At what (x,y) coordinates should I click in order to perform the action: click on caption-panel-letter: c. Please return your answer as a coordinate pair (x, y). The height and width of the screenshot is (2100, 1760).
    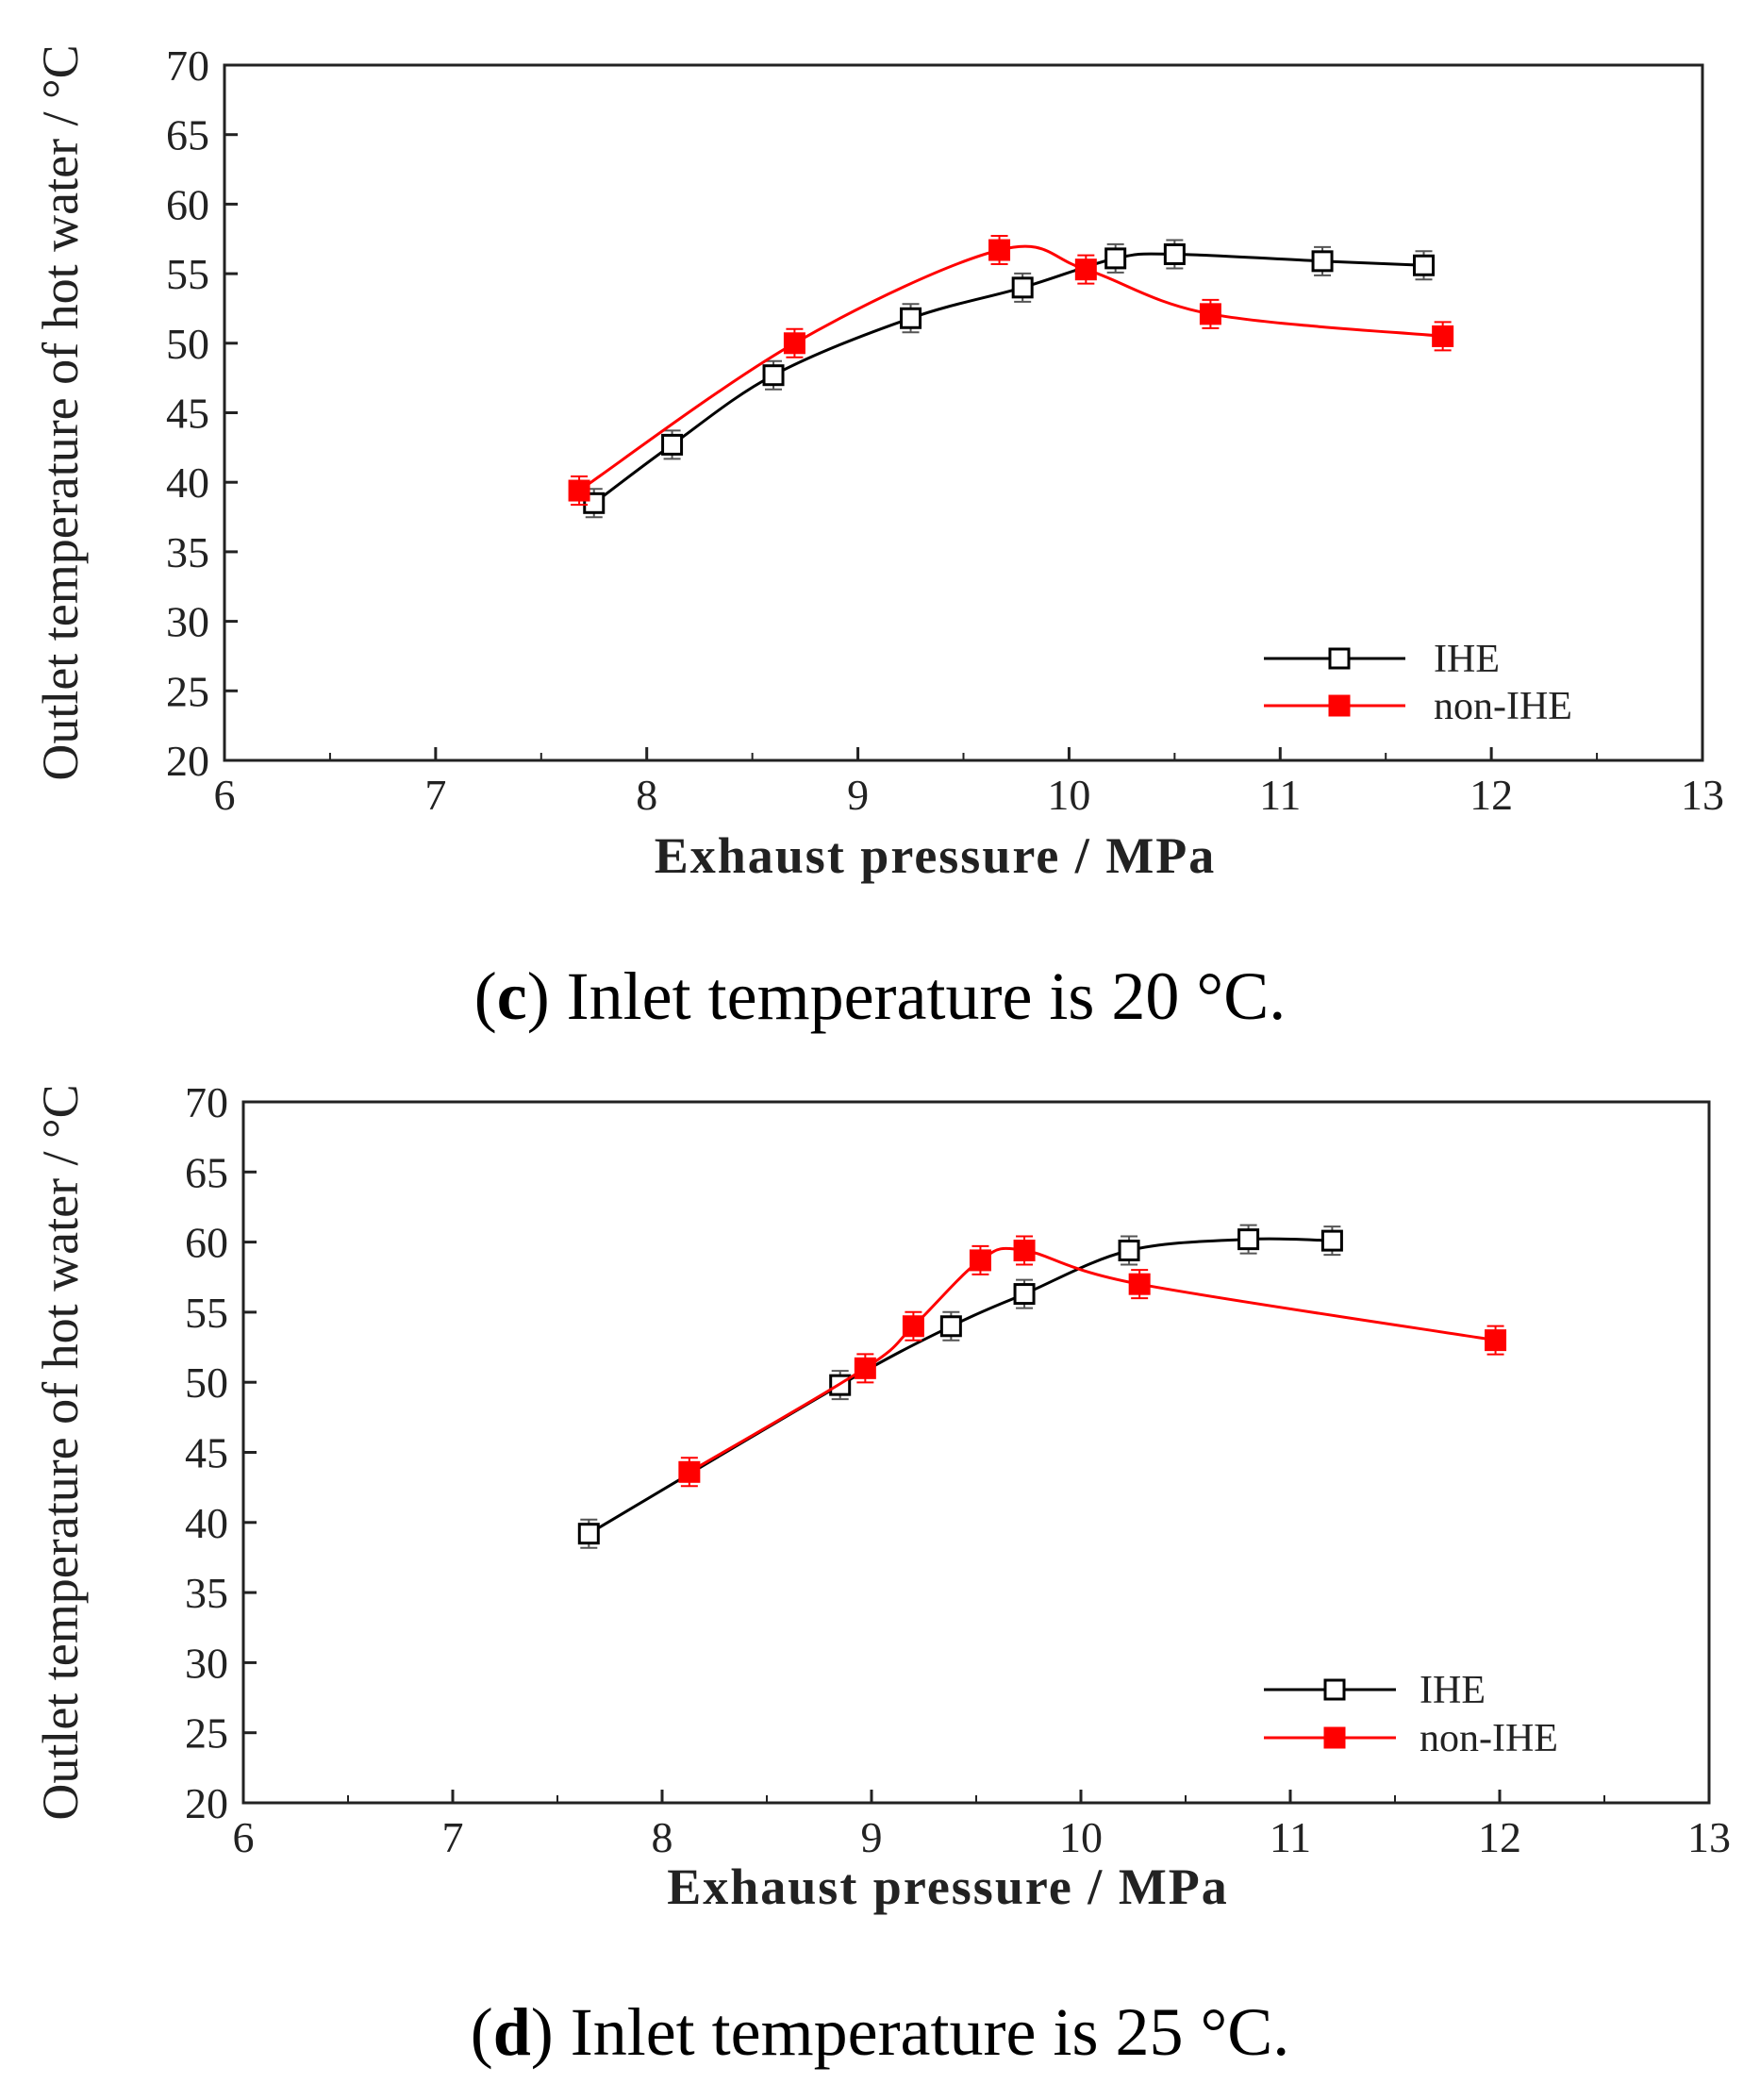
    Looking at the image, I should click on (512, 996).